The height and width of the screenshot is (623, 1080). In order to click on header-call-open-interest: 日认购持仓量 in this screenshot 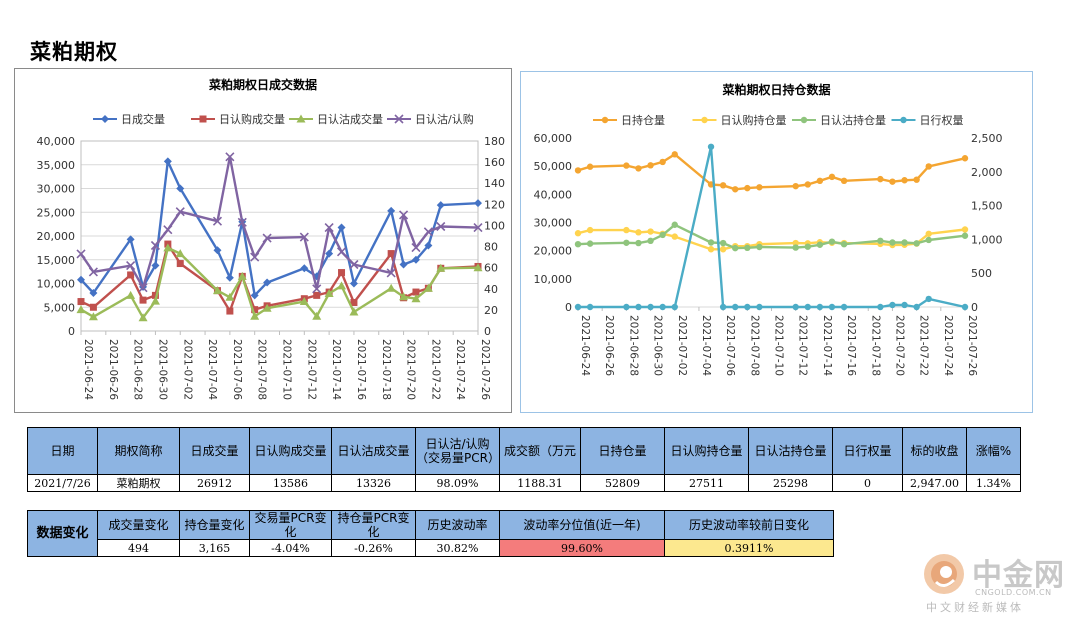, I will do `click(706, 451)`.